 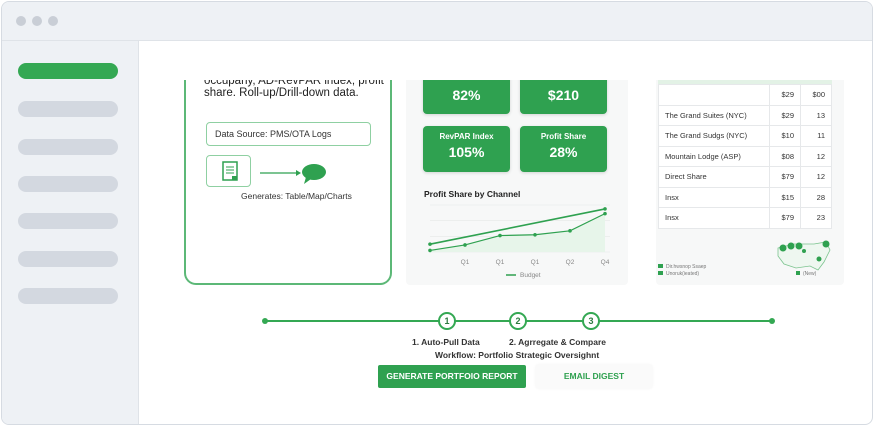 What do you see at coordinates (591, 321) in the screenshot?
I see `workflow-step-3: 3` at bounding box center [591, 321].